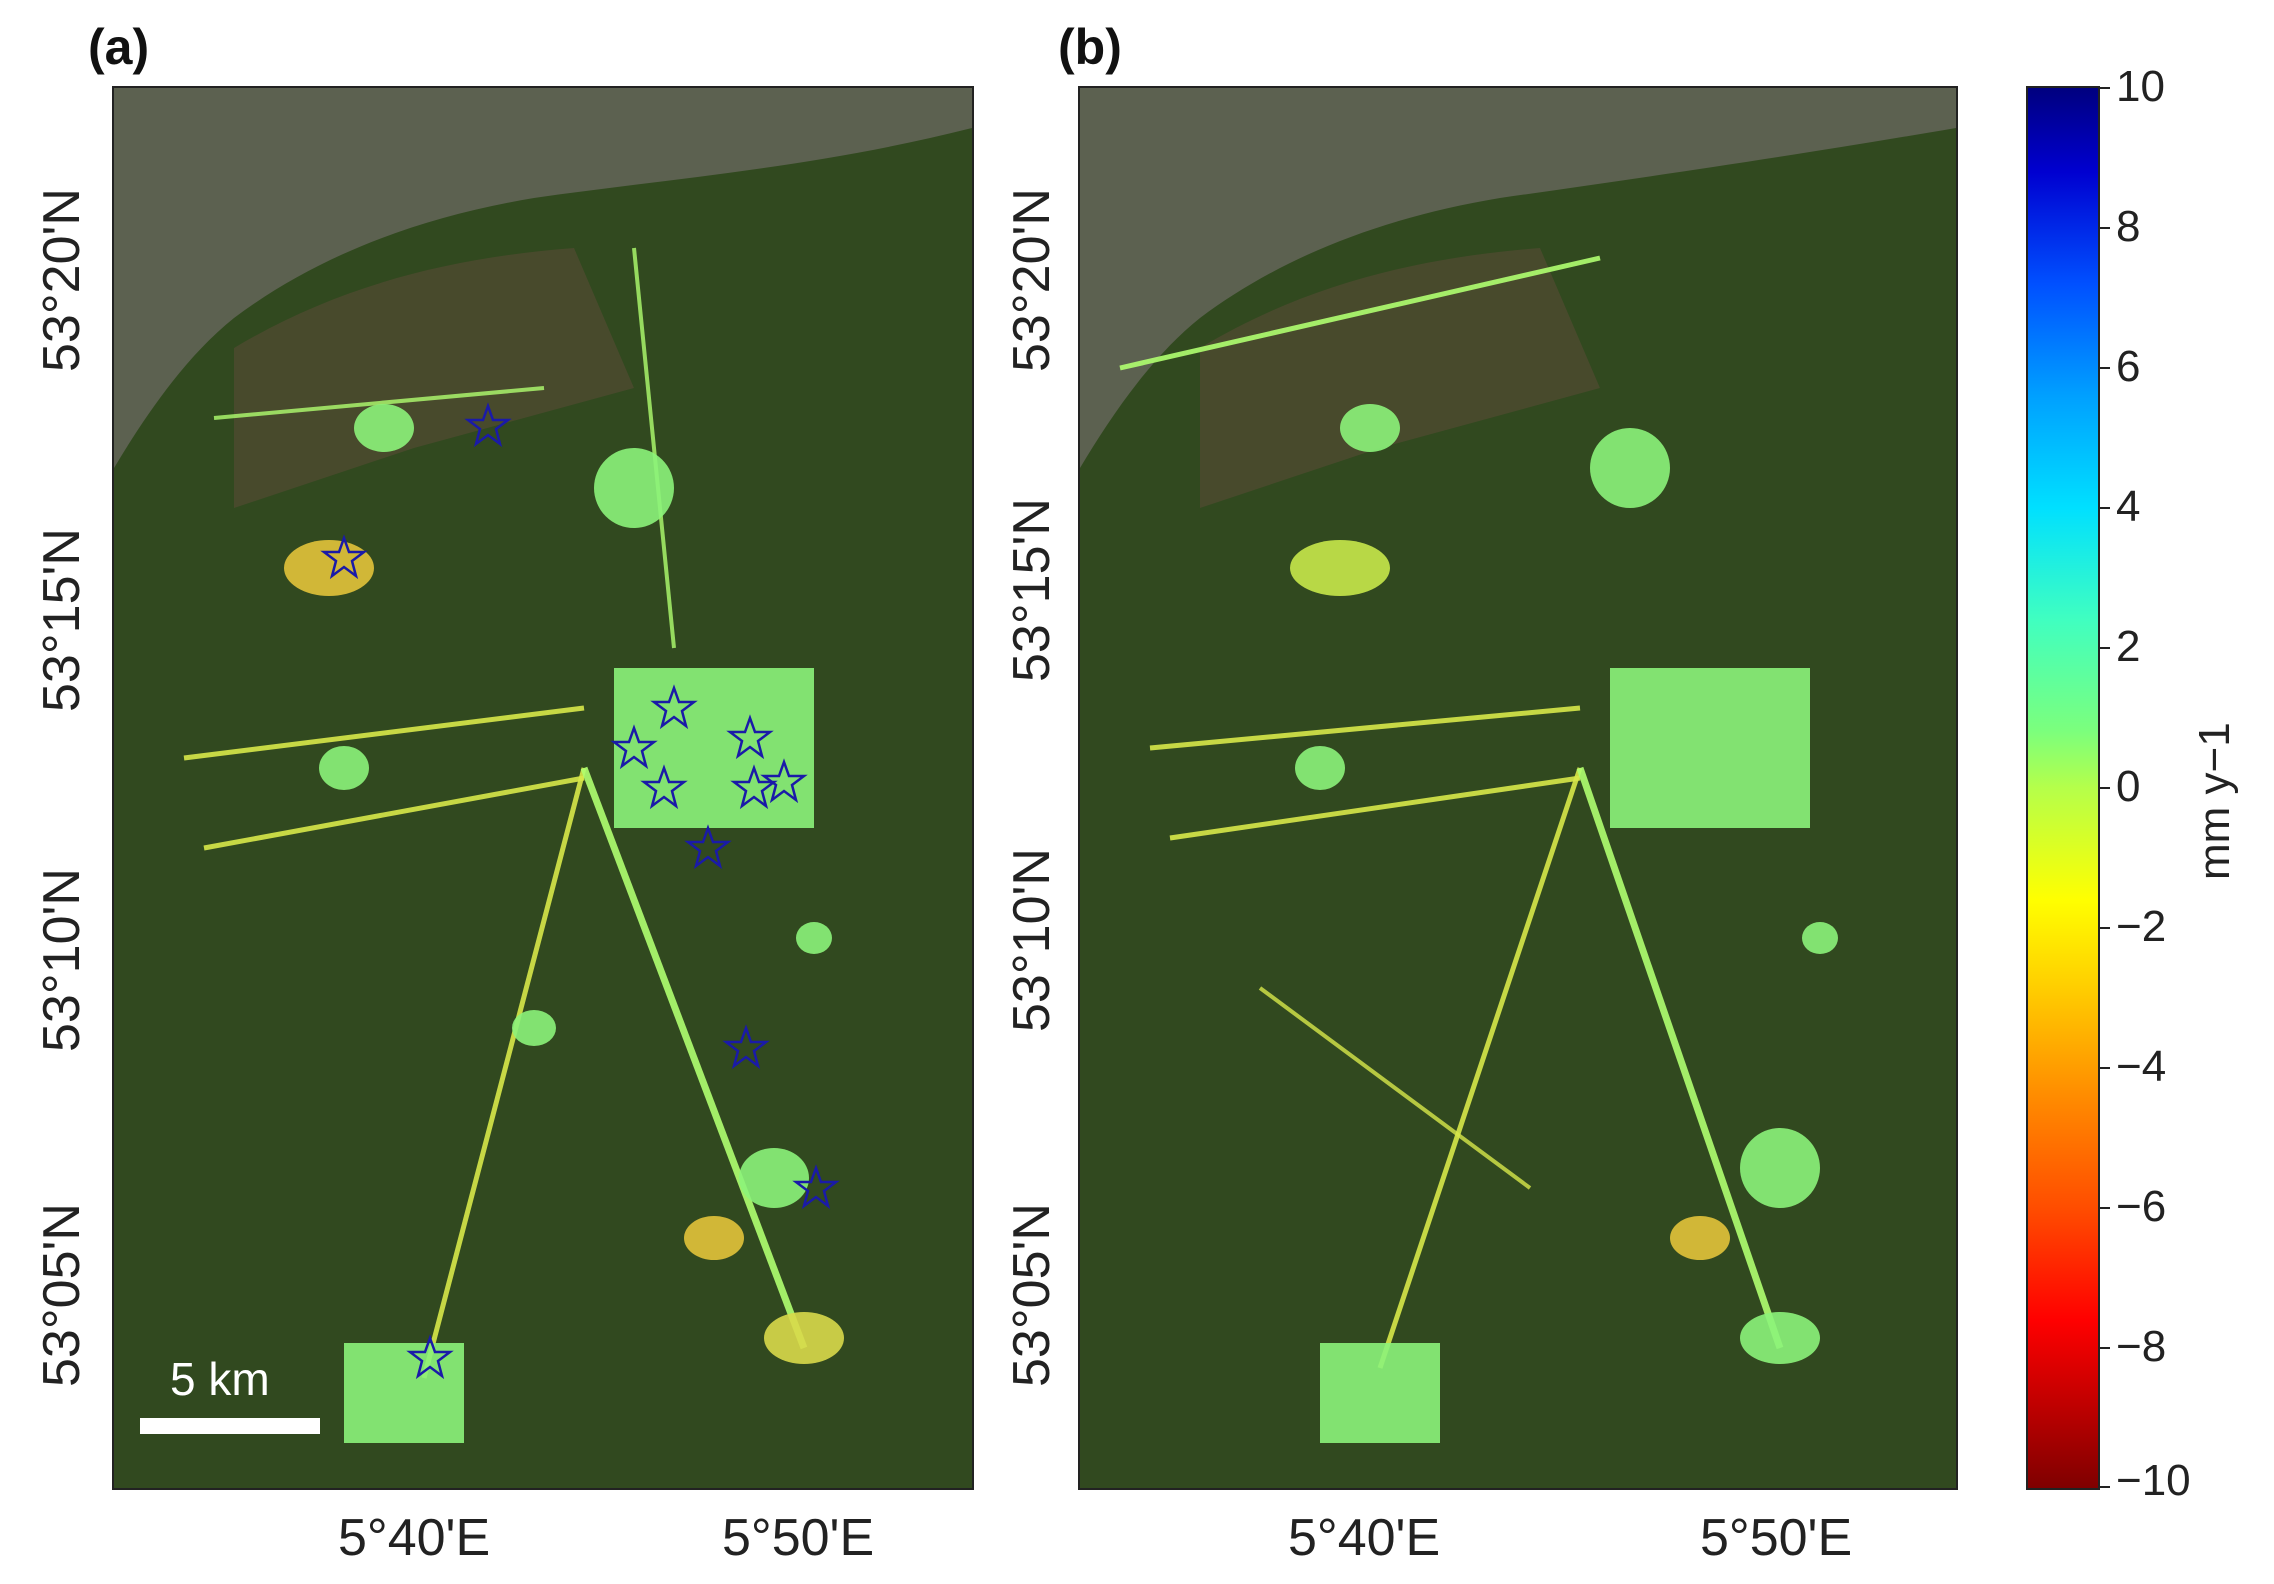 The height and width of the screenshot is (1584, 2274). Describe the element at coordinates (2141, 1206) in the screenshot. I see `colorbar-label: −6` at that location.